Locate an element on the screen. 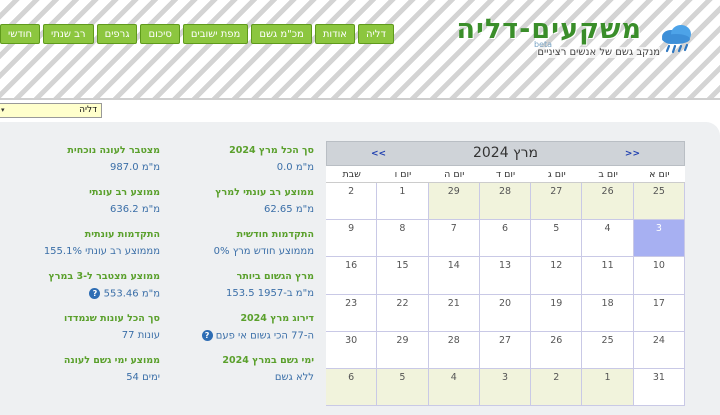 Image resolution: width=720 pixels, height=415 pixels. stat-month-rain-days: ימי גשם במרץ 2024 ללא גשם is located at coordinates (254, 369).